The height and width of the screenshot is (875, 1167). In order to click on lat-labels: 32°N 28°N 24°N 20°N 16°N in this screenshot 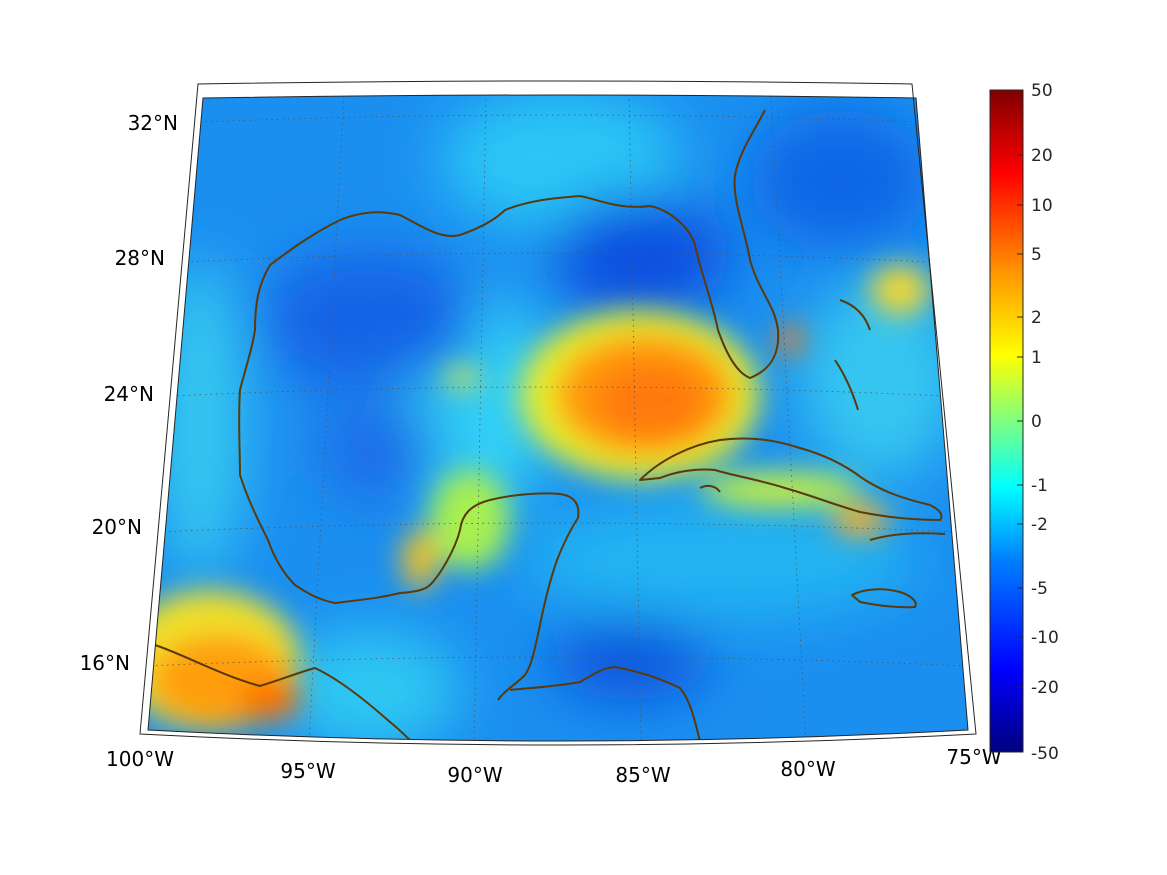, I will do `click(129, 393)`.